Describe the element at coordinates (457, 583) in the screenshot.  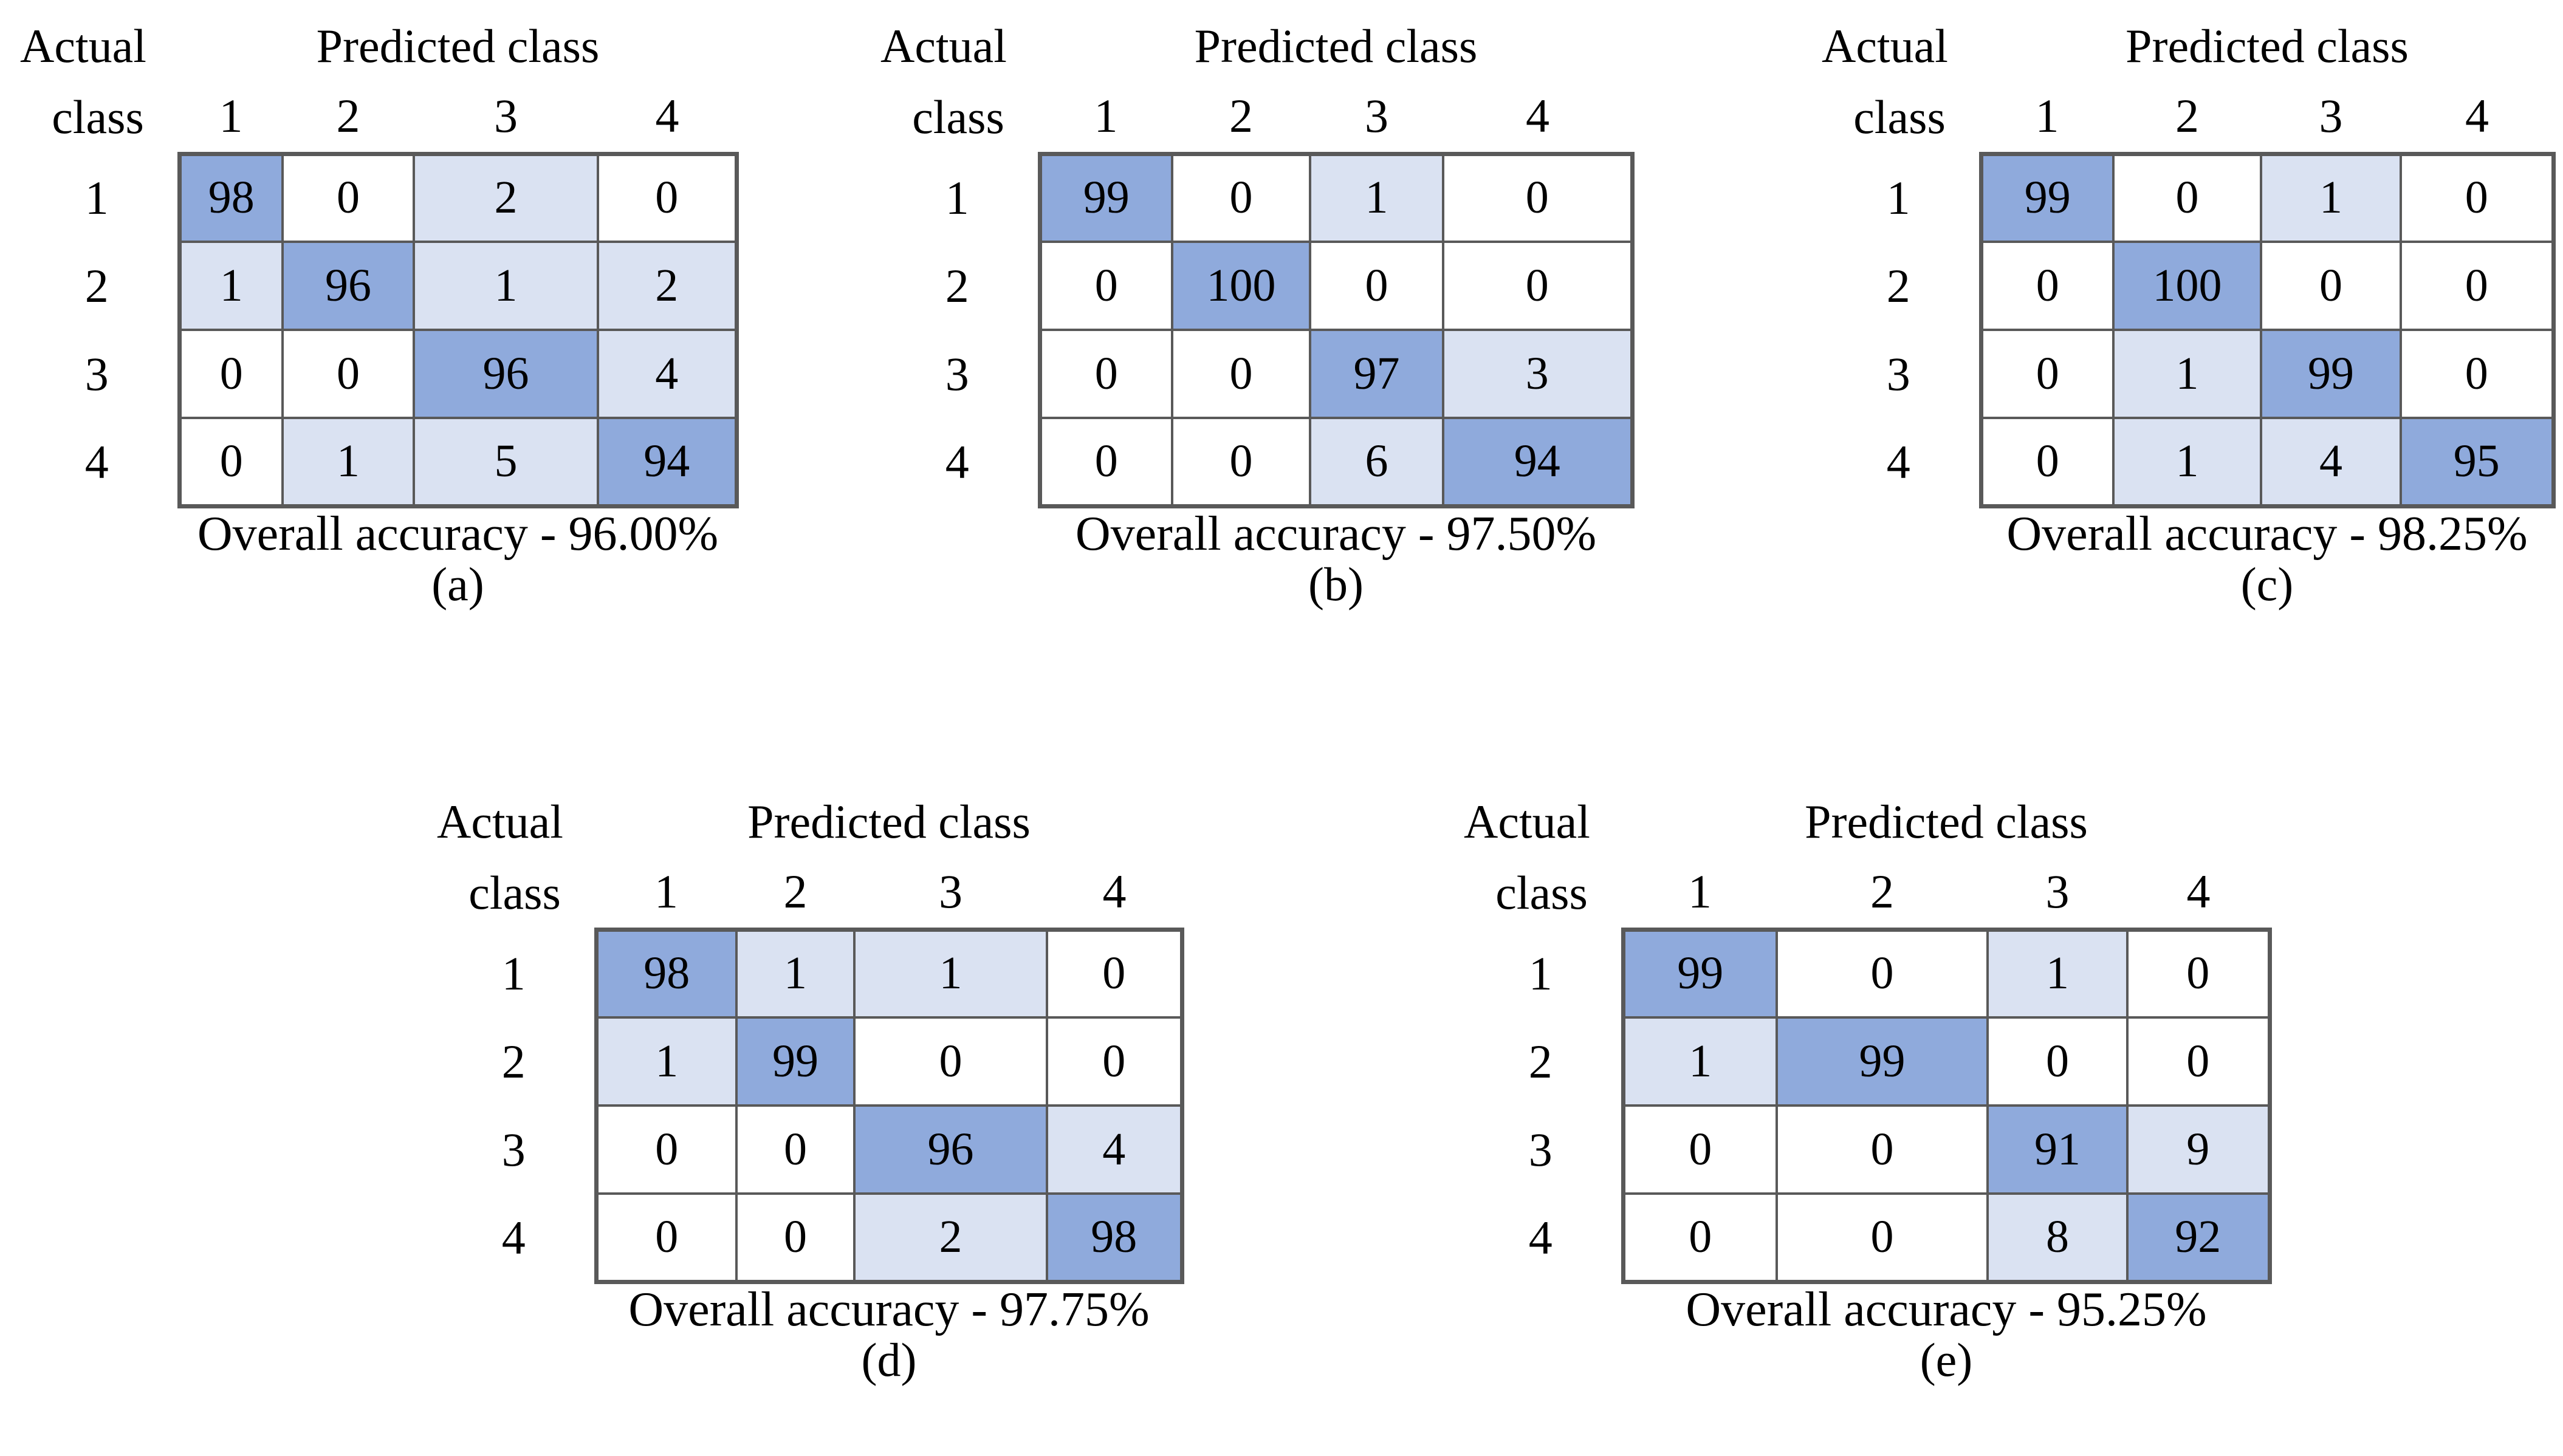
I see `subfigure-label: (a)` at that location.